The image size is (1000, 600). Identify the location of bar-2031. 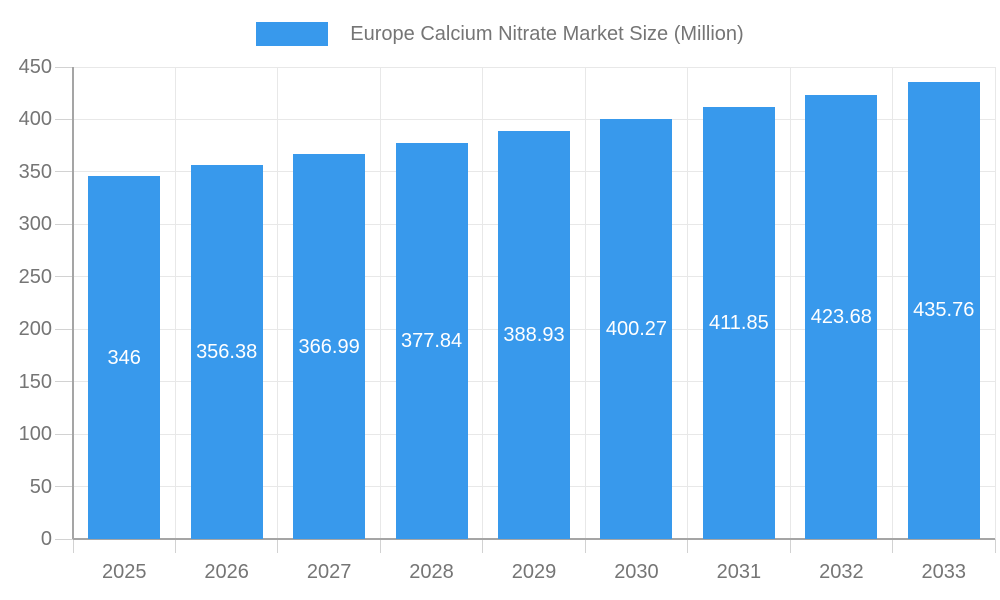
(738, 323).